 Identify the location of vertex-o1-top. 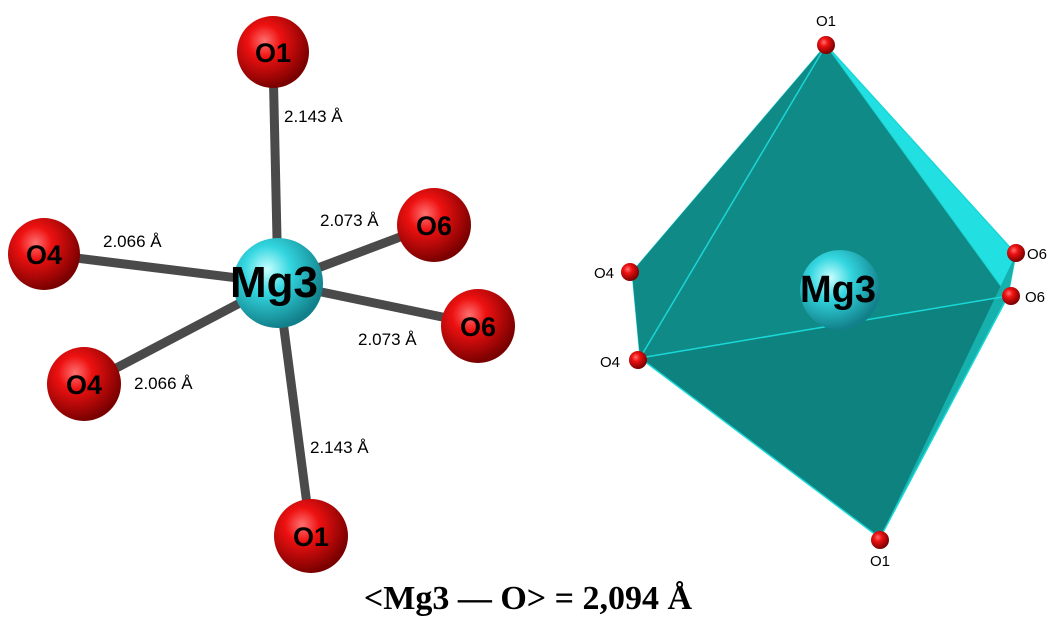
(826, 45).